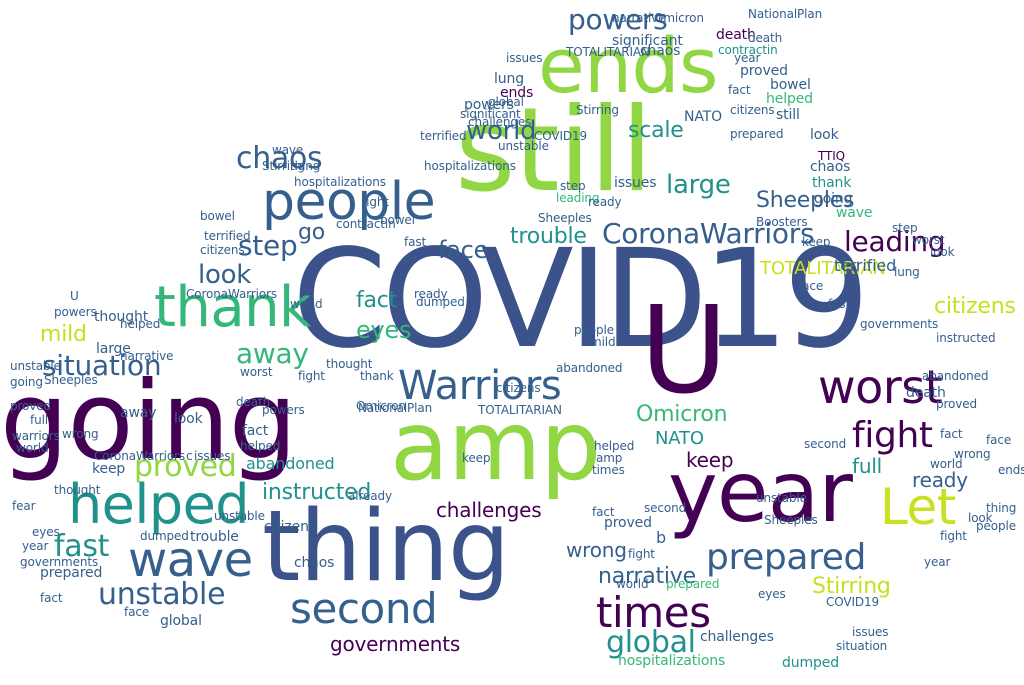  What do you see at coordinates (272, 353) in the screenshot?
I see `word-away-large: away` at bounding box center [272, 353].